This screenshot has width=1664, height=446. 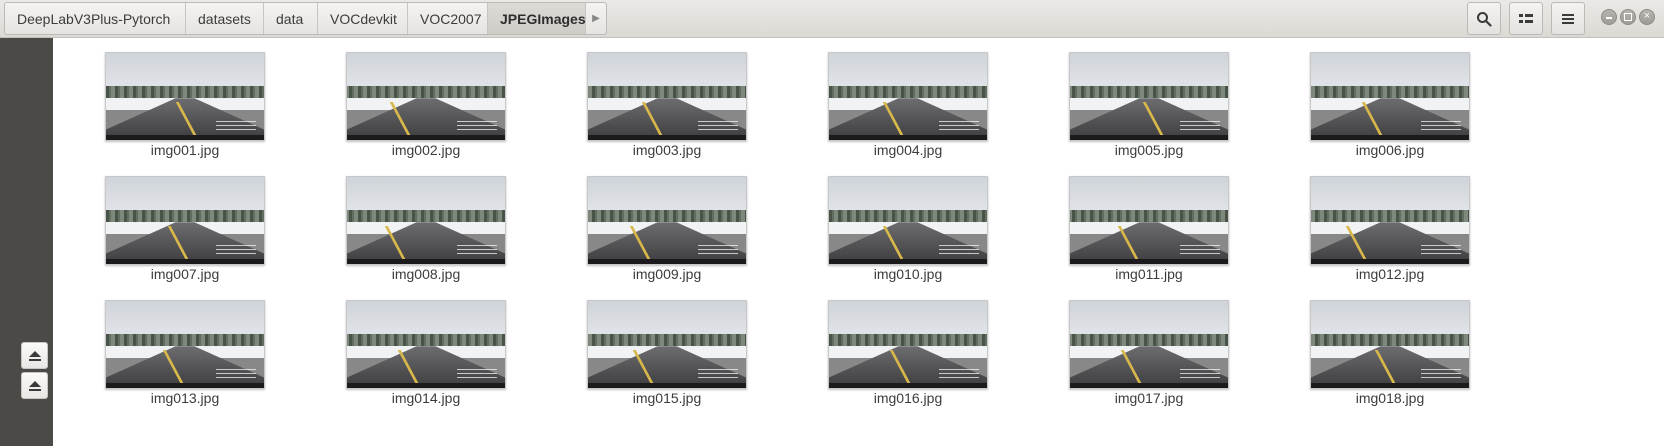 I want to click on file-item: img001.jpg, so click(x=185, y=98).